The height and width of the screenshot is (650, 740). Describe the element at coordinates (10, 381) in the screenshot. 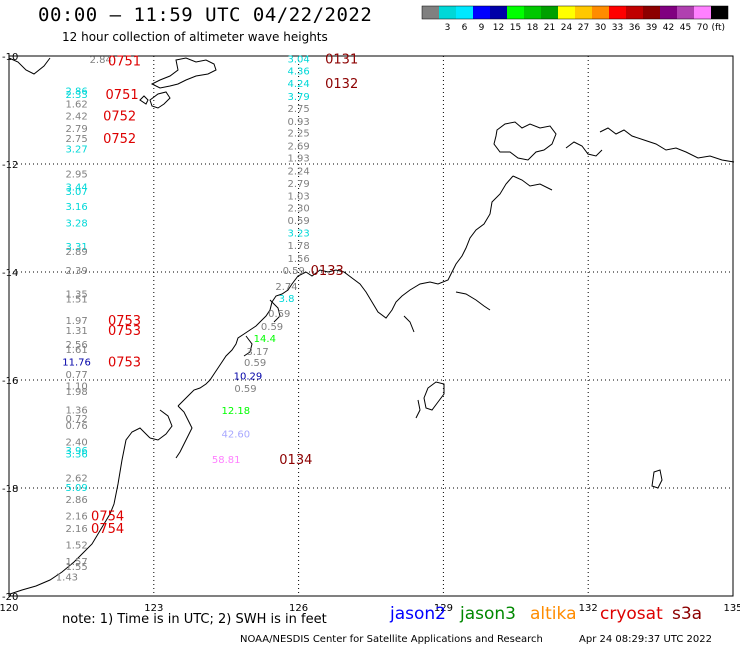

I see `lat-tick-label: -16` at that location.